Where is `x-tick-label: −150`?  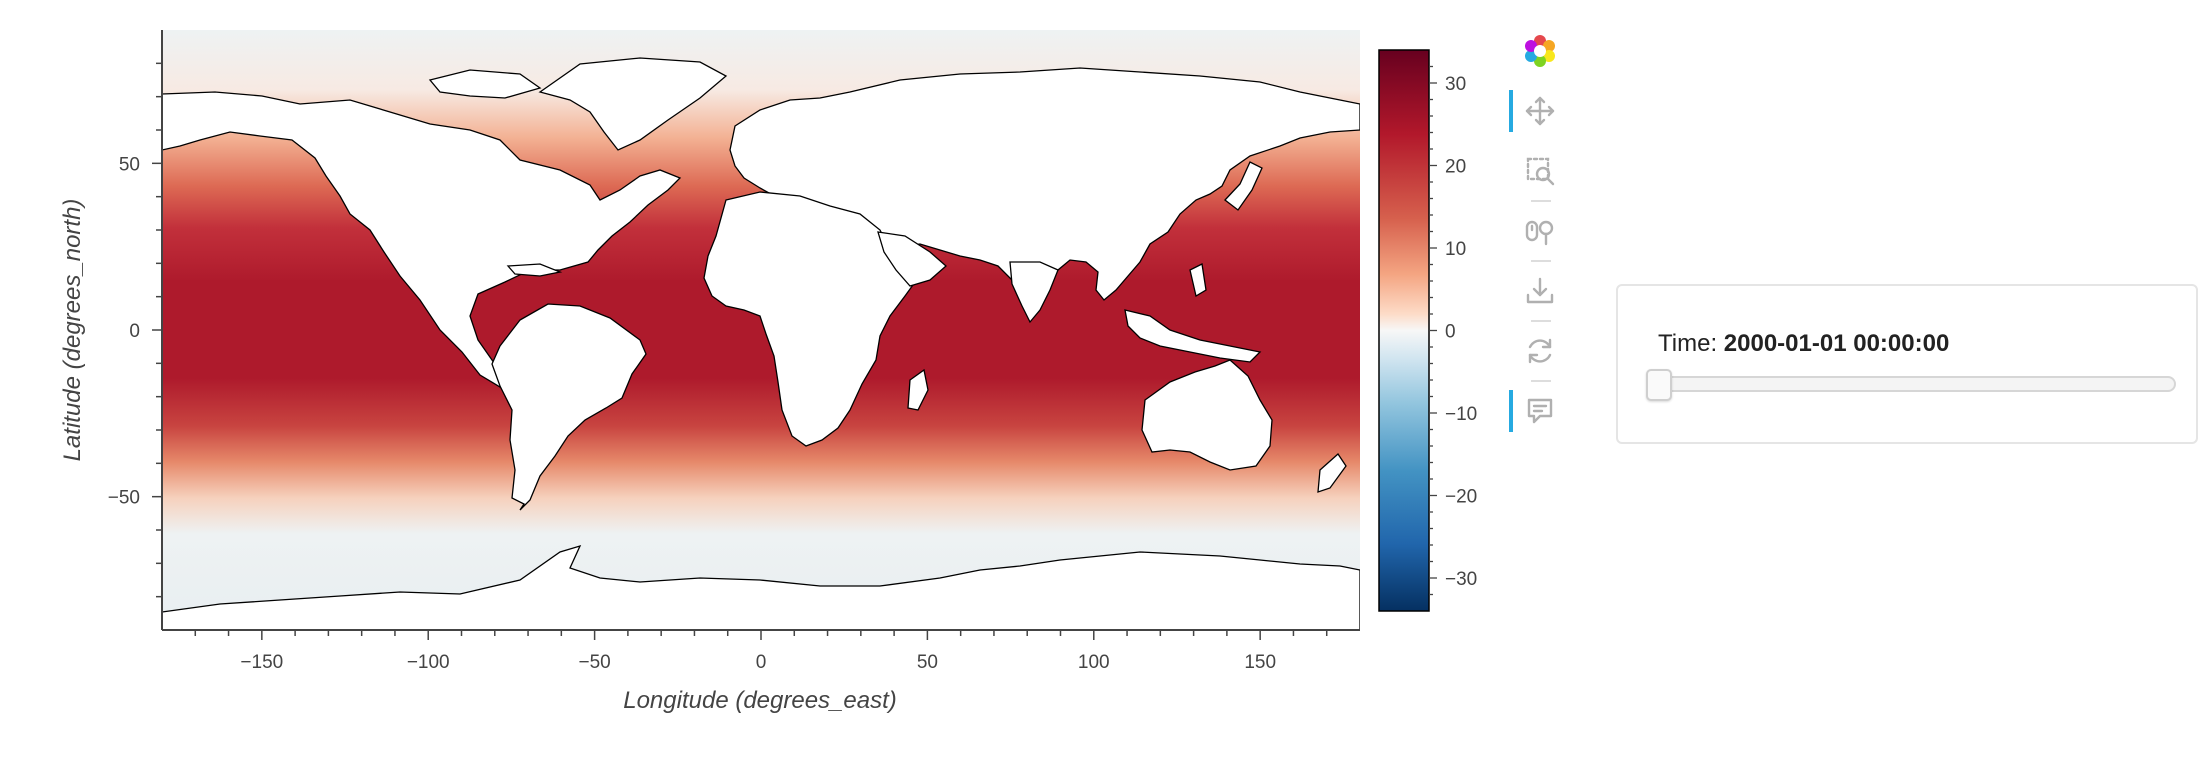
x-tick-label: −150 is located at coordinates (261, 662).